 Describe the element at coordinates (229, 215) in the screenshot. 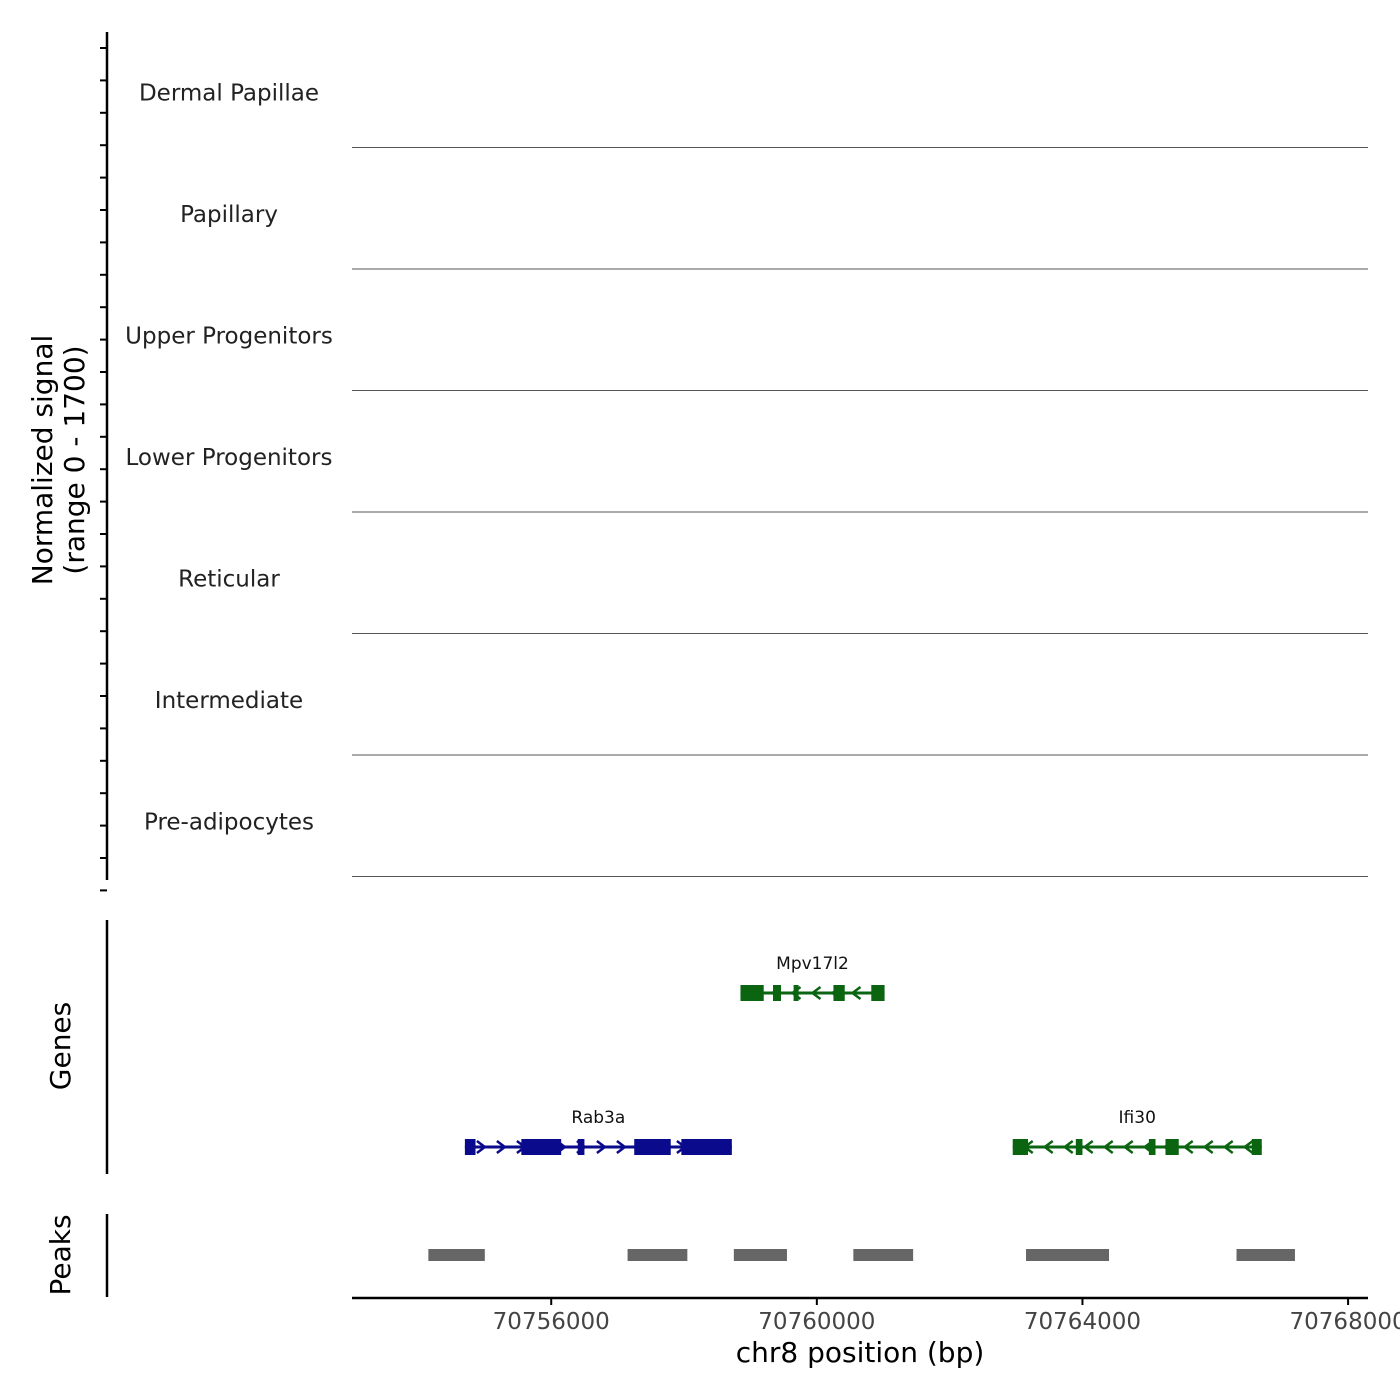

I see `track-label: Papillary` at that location.